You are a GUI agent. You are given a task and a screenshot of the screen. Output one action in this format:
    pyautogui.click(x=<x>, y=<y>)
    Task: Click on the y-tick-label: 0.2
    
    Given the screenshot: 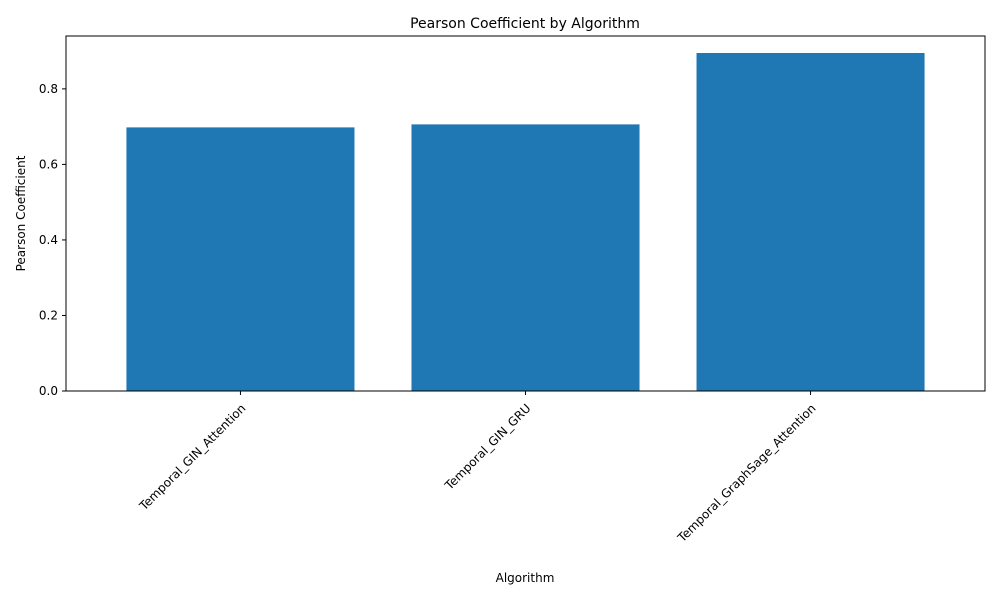 What is the action you would take?
    pyautogui.click(x=48, y=315)
    